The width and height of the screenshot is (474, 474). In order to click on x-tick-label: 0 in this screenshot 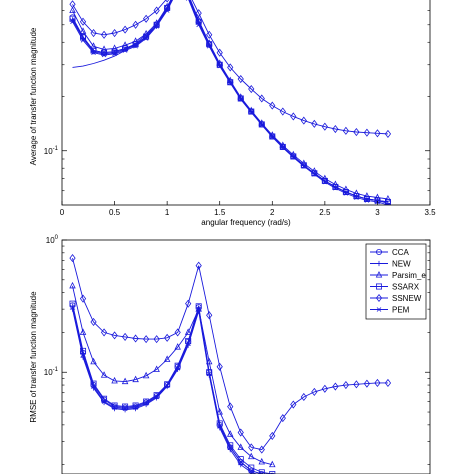, I will do `click(62, 212)`.